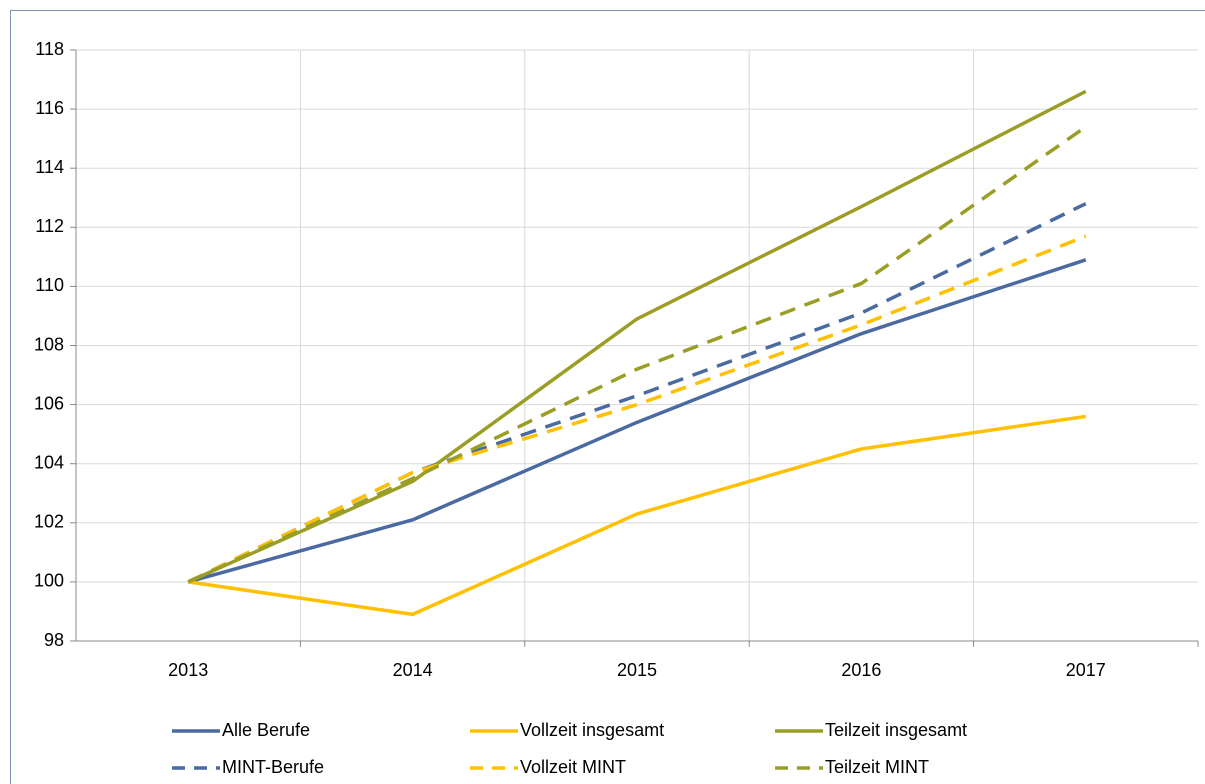 The image size is (1205, 784). Describe the element at coordinates (49, 581) in the screenshot. I see `y-tick-label: 100` at that location.